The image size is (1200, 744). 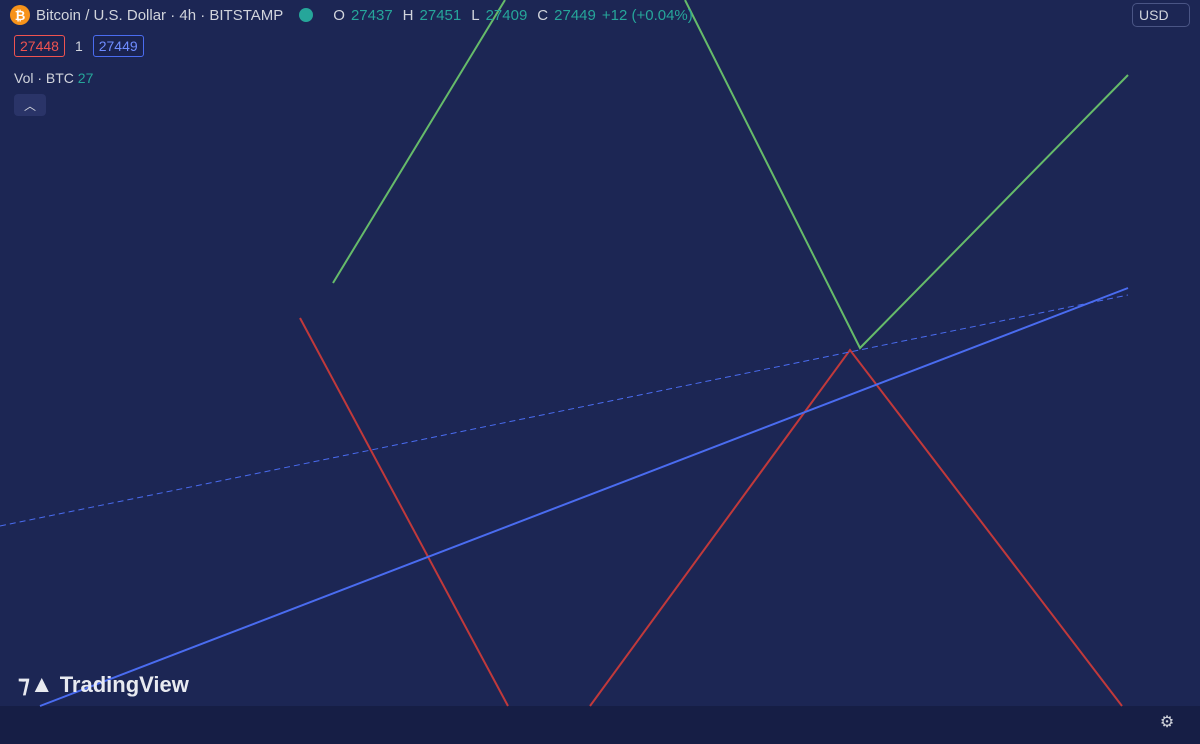 What do you see at coordinates (404, 512) in the screenshot?
I see `red-trendline` at bounding box center [404, 512].